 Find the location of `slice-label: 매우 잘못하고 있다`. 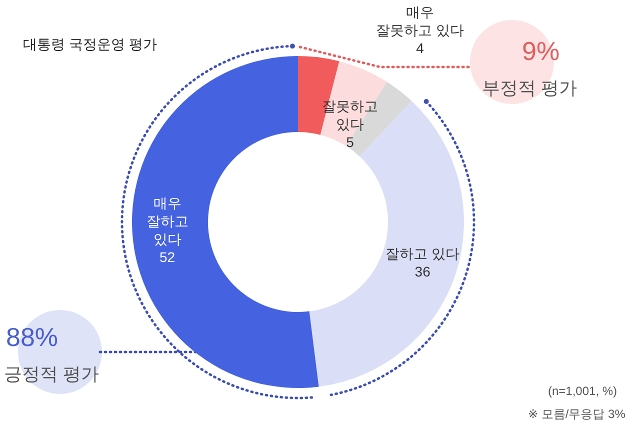

slice-label: 매우 잘못하고 있다 is located at coordinates (420, 21).